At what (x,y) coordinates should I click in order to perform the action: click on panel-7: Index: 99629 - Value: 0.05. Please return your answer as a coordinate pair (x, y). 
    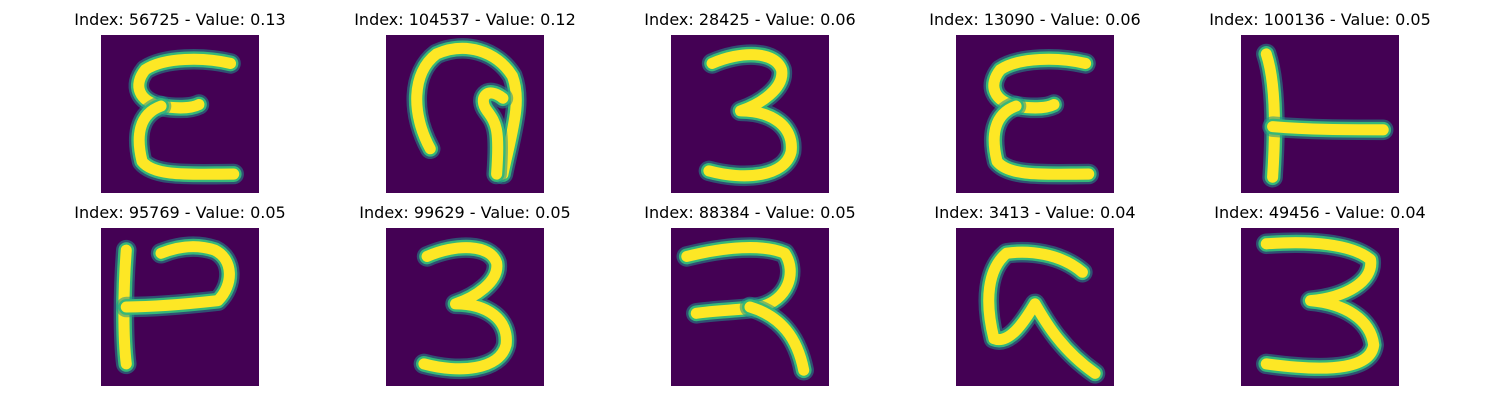
    Looking at the image, I should click on (465, 298).